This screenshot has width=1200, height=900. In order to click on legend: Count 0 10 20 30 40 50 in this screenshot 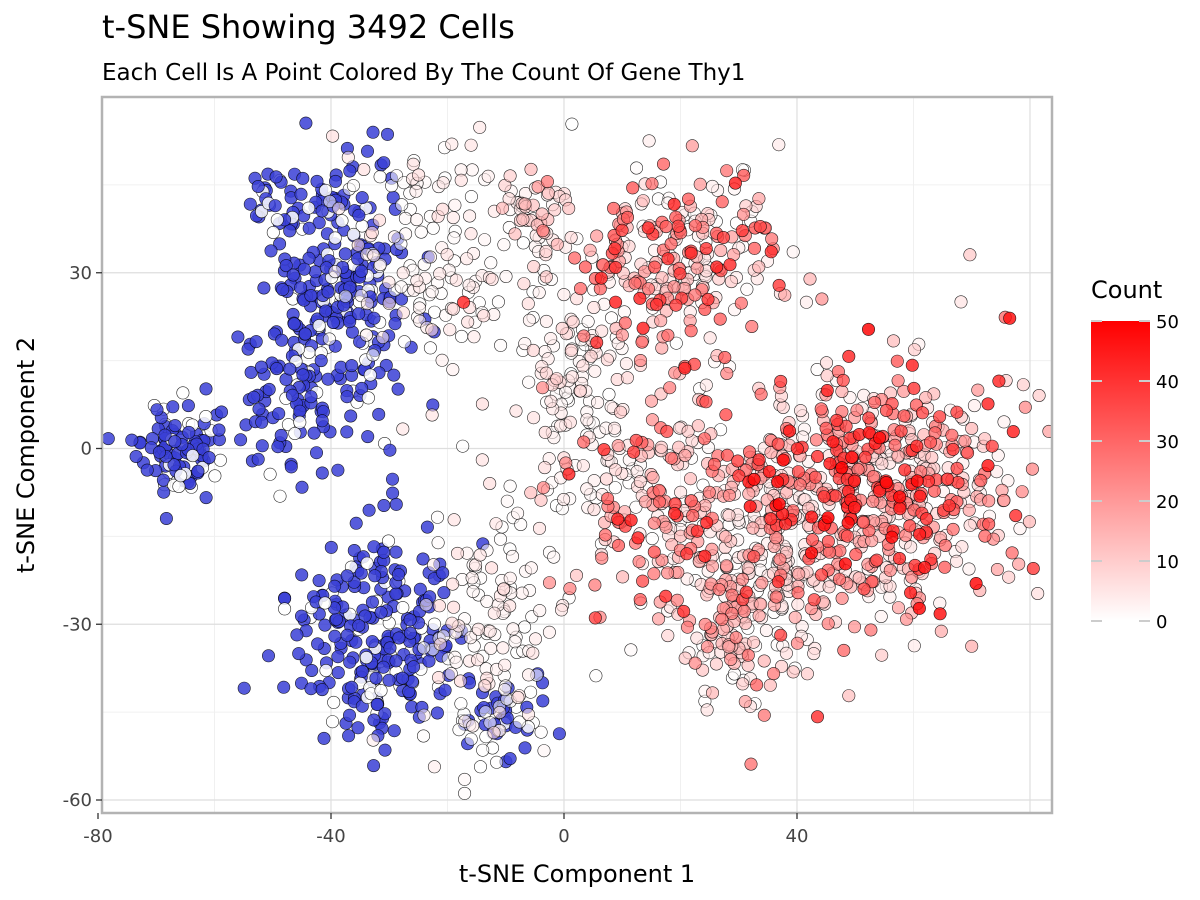, I will do `click(1135, 454)`.